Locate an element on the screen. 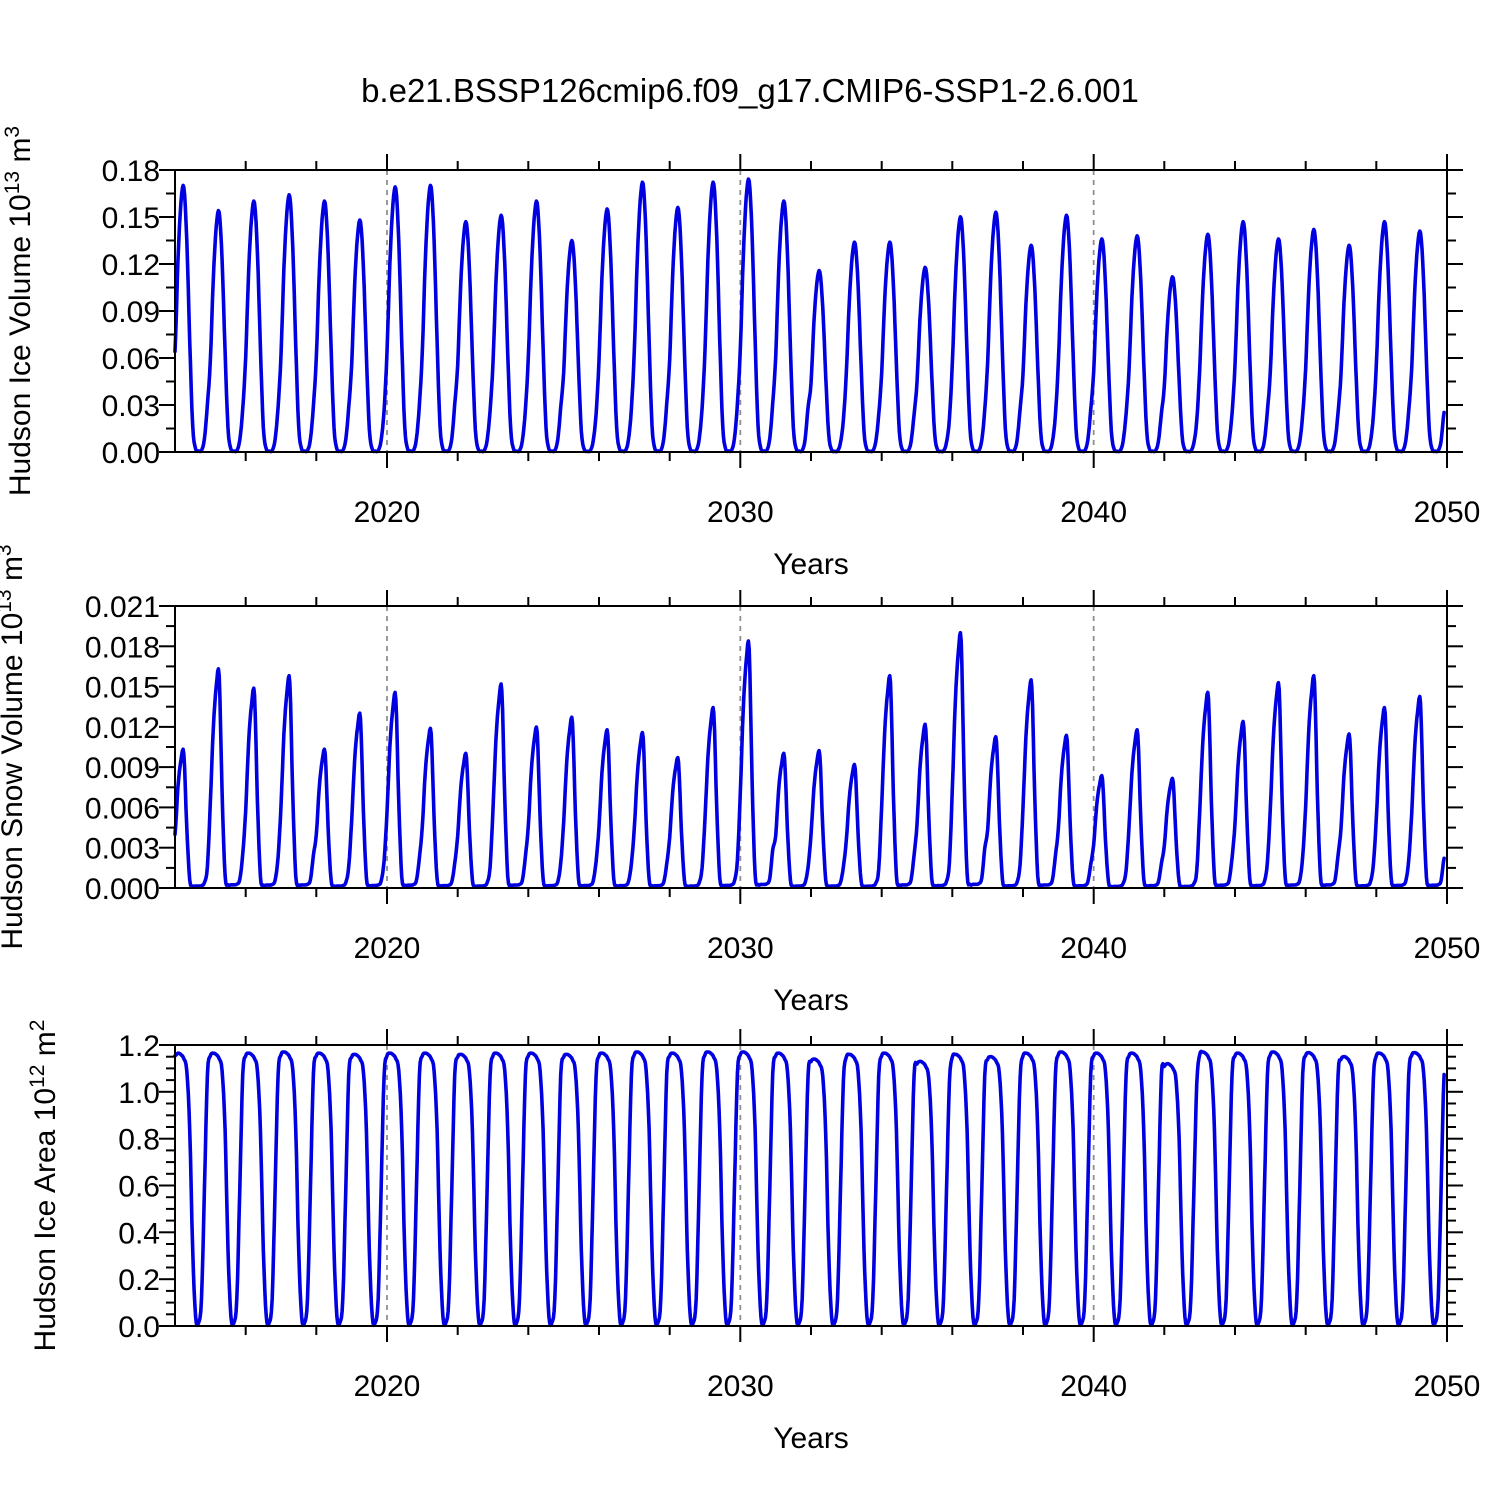 This screenshot has height=1500, width=1500. y-tick-label: 0.2 is located at coordinates (139, 1280).